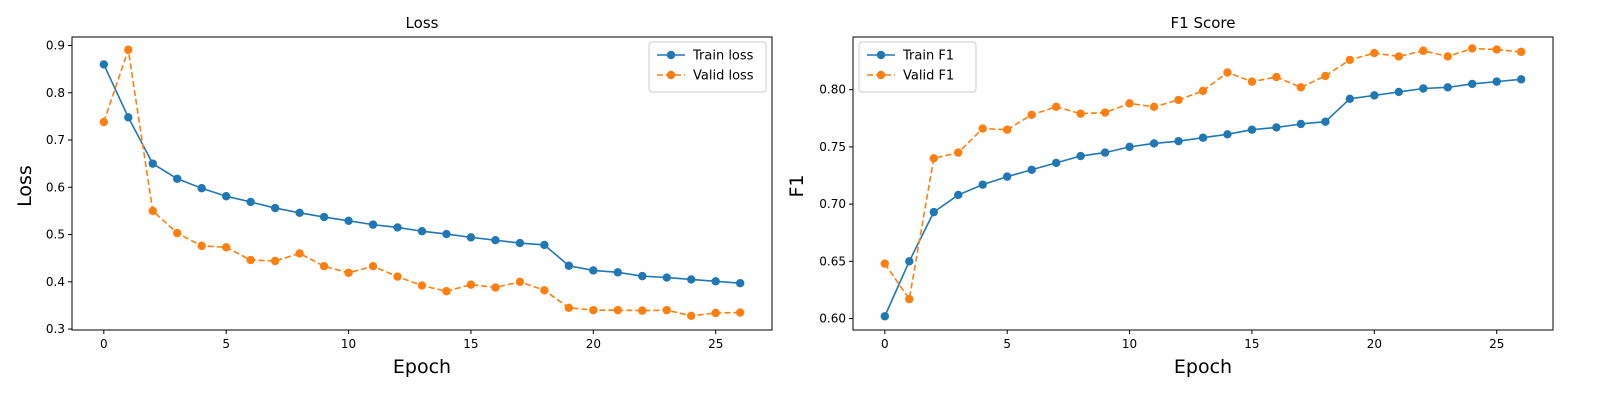  I want to click on loss-legend-train-loss-label: Train loss, so click(723, 56).